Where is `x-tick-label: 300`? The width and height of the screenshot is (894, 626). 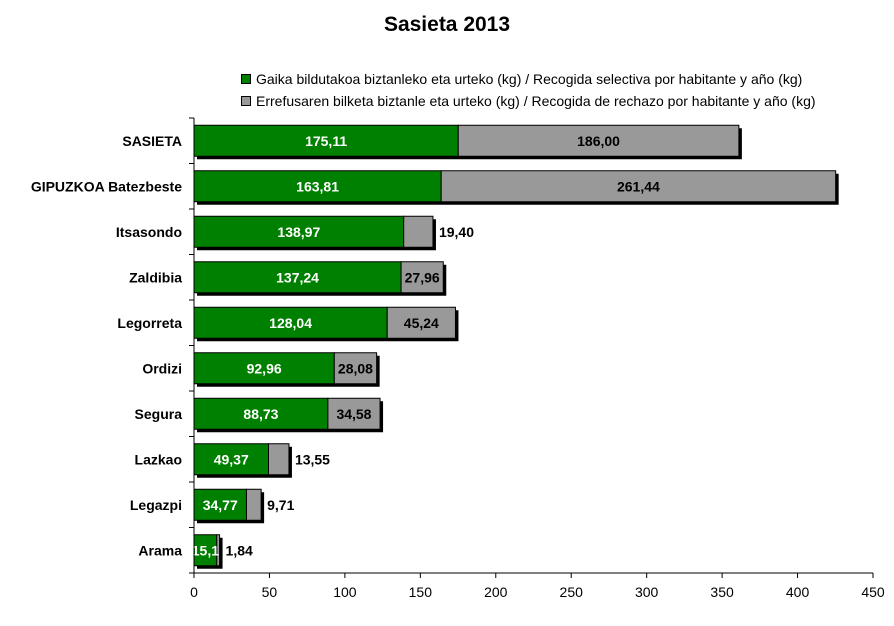
x-tick-label: 300 is located at coordinates (647, 592).